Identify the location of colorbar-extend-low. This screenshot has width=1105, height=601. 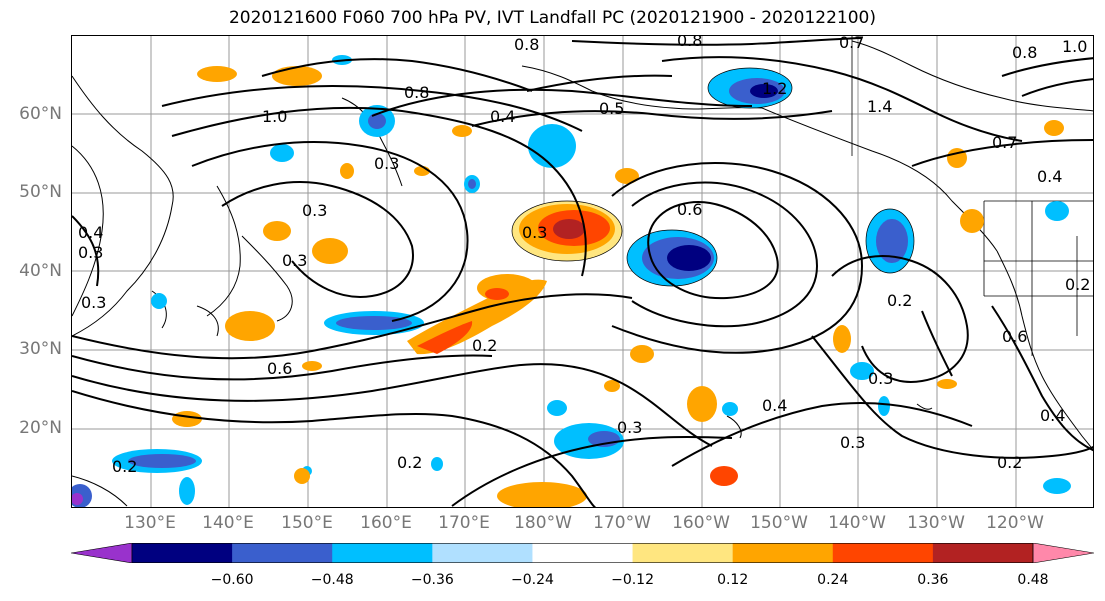
(101, 553).